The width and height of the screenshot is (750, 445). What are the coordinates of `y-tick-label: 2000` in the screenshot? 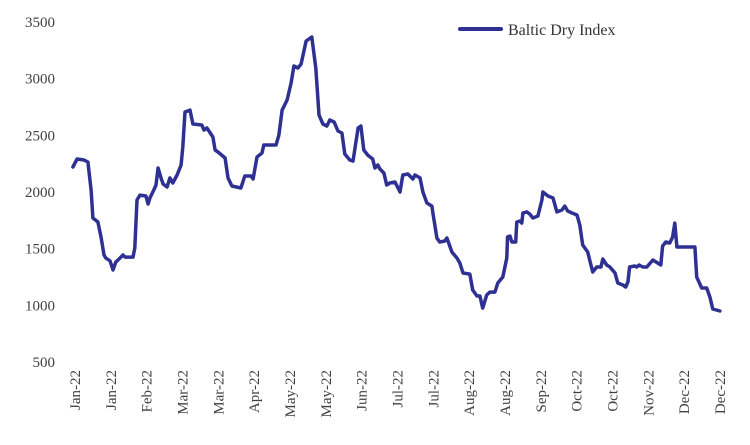 It's located at (40, 193).